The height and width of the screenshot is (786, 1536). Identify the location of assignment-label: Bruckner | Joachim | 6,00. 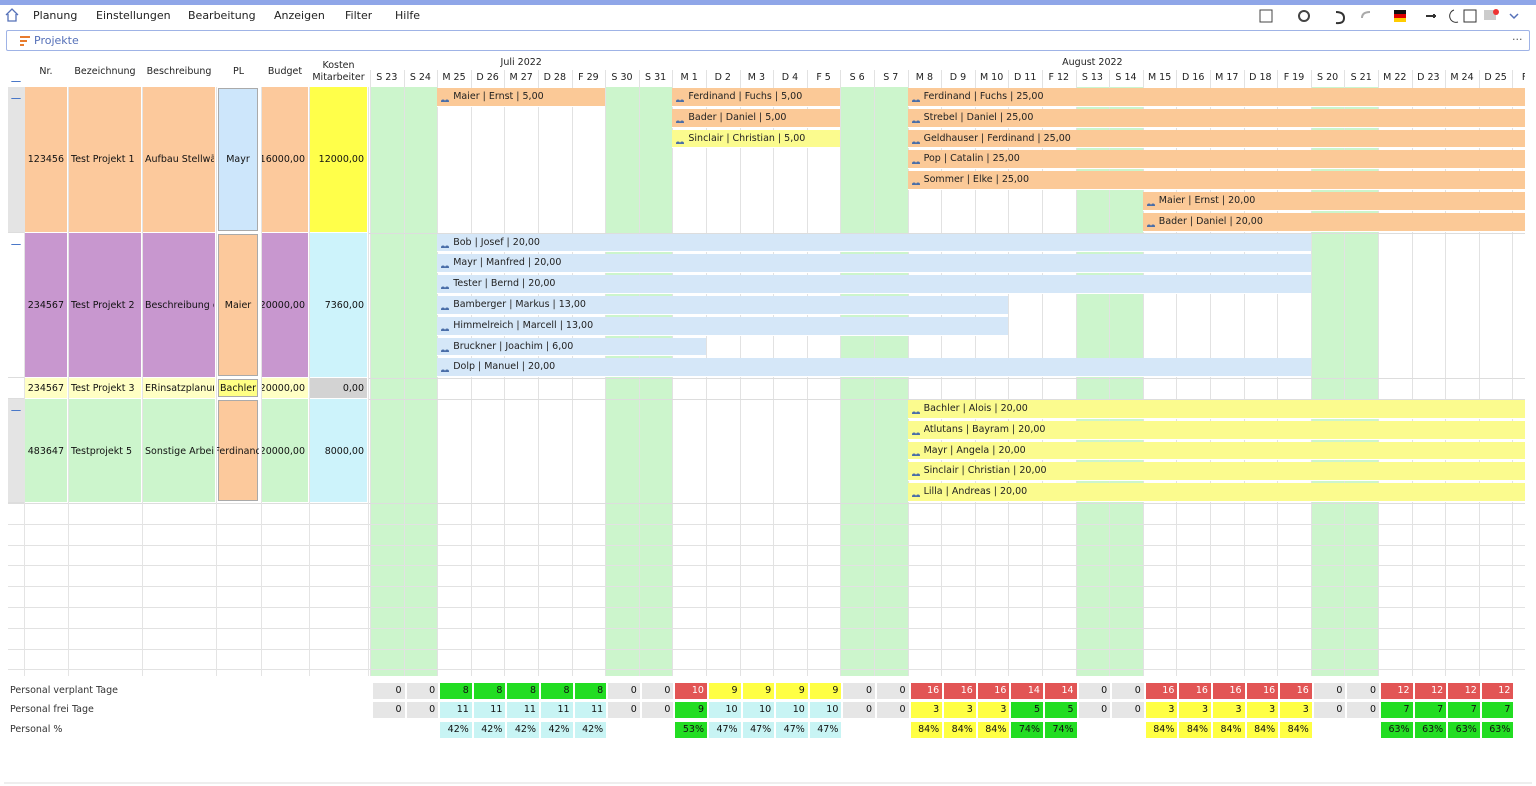
(513, 346).